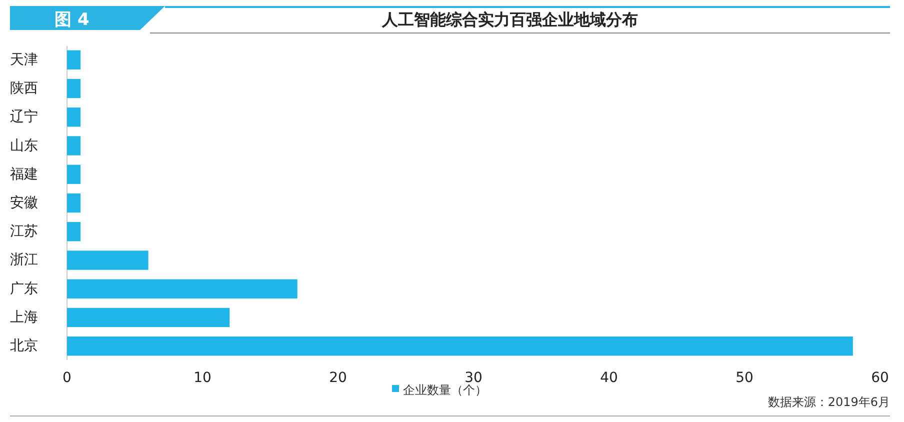 The width and height of the screenshot is (904, 422). Describe the element at coordinates (24, 260) in the screenshot. I see `y-tick-label: 浙江` at that location.